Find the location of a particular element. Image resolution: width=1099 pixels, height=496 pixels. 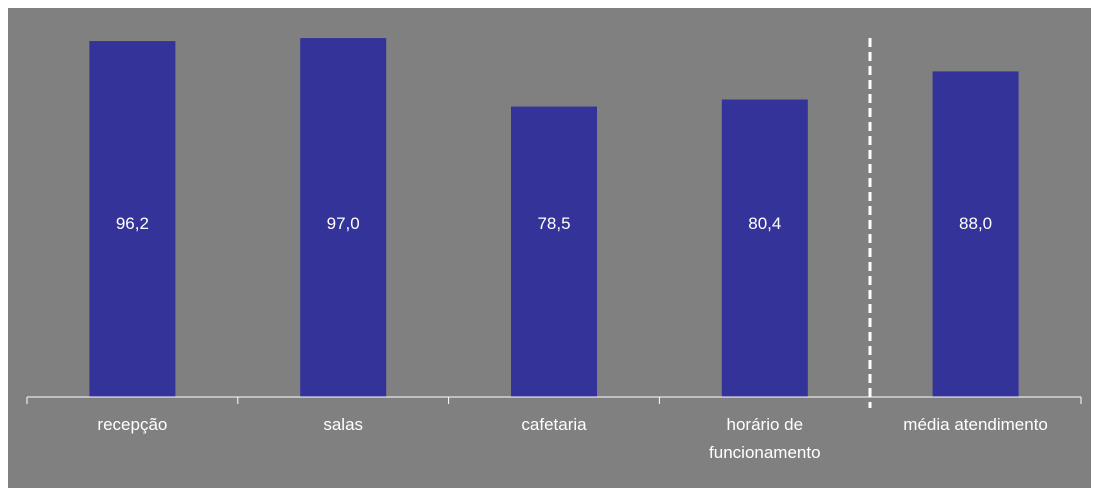

category-label: salas is located at coordinates (343, 424).